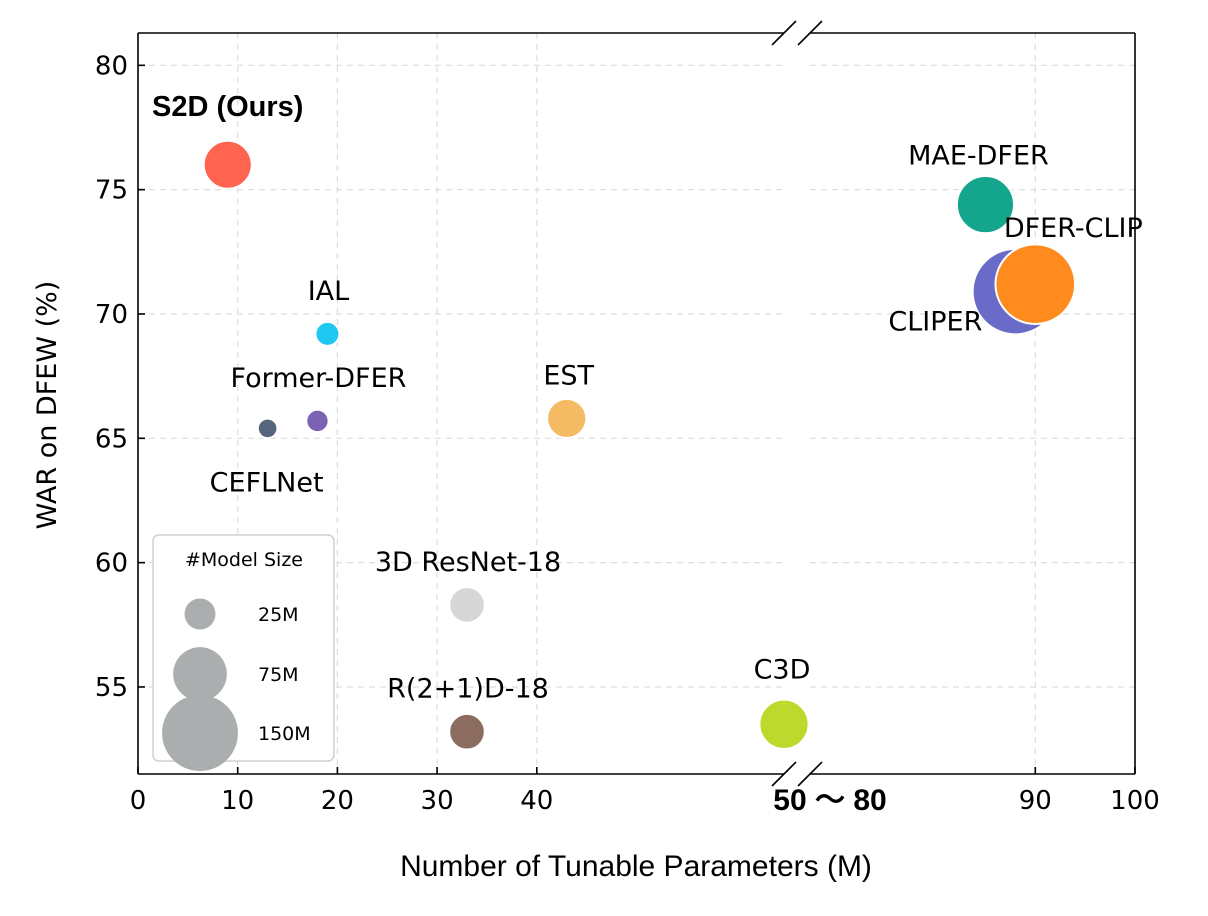 The image size is (1208, 916). What do you see at coordinates (284, 734) in the screenshot?
I see `legend-entry-label: 150M` at bounding box center [284, 734].